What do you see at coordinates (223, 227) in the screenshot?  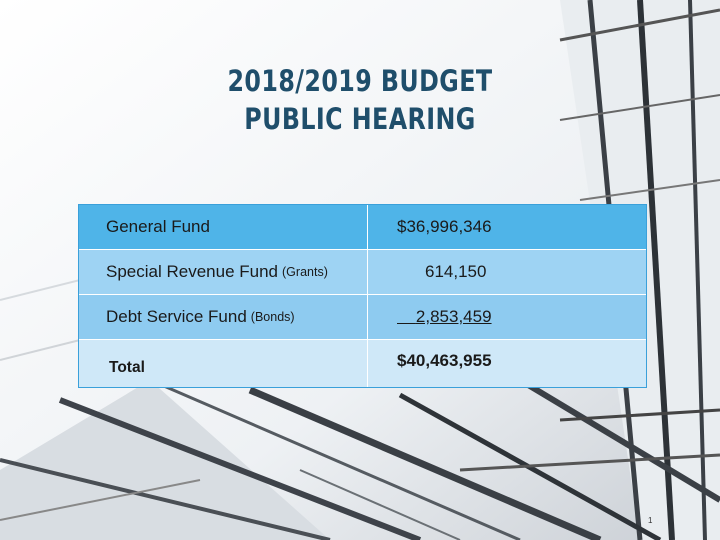 I see `fund-label-cell: General Fund` at bounding box center [223, 227].